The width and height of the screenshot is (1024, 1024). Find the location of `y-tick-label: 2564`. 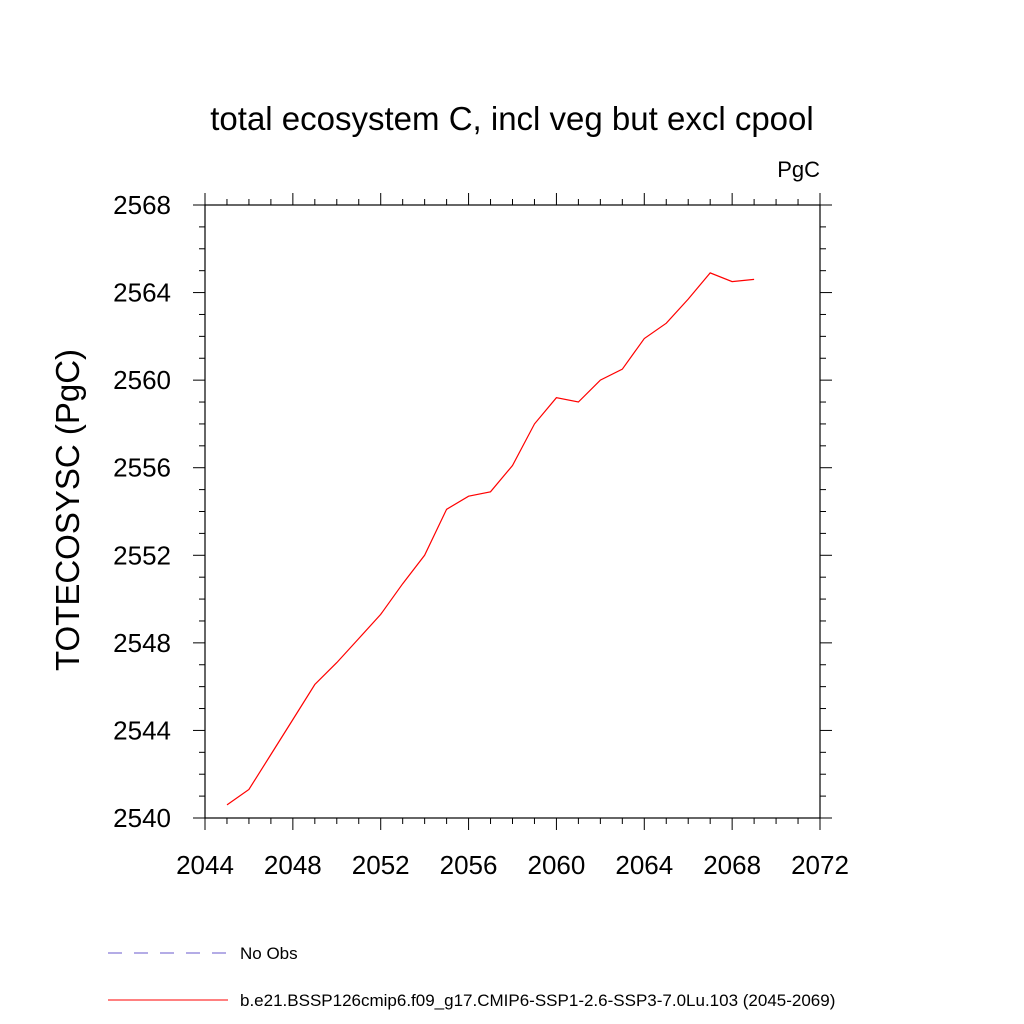

y-tick-label: 2564 is located at coordinates (142, 293).